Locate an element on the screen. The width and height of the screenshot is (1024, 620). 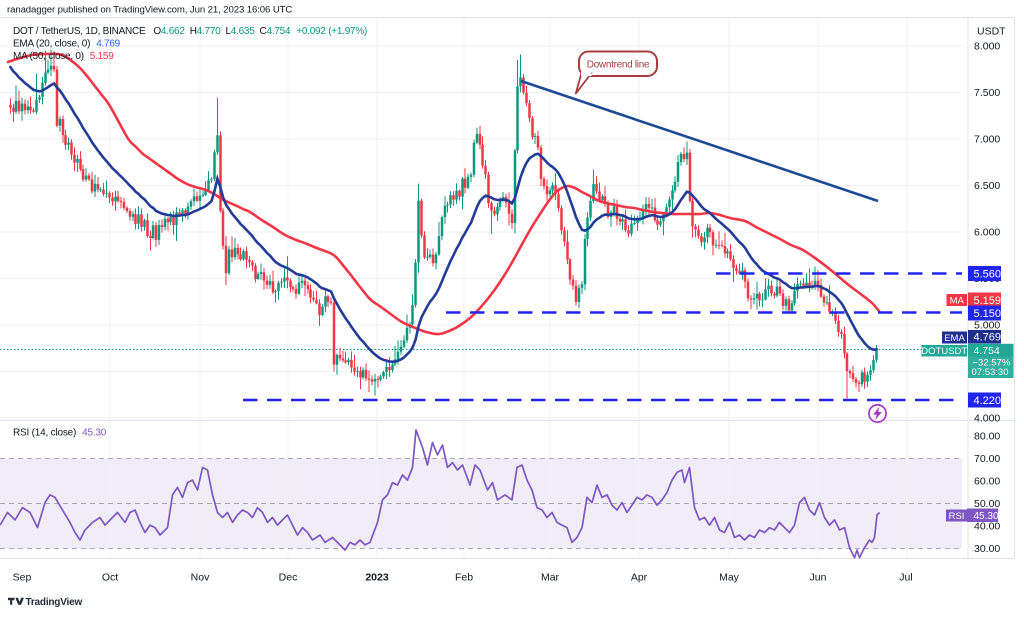
svg-text: Downtrend line is located at coordinates (618, 65).